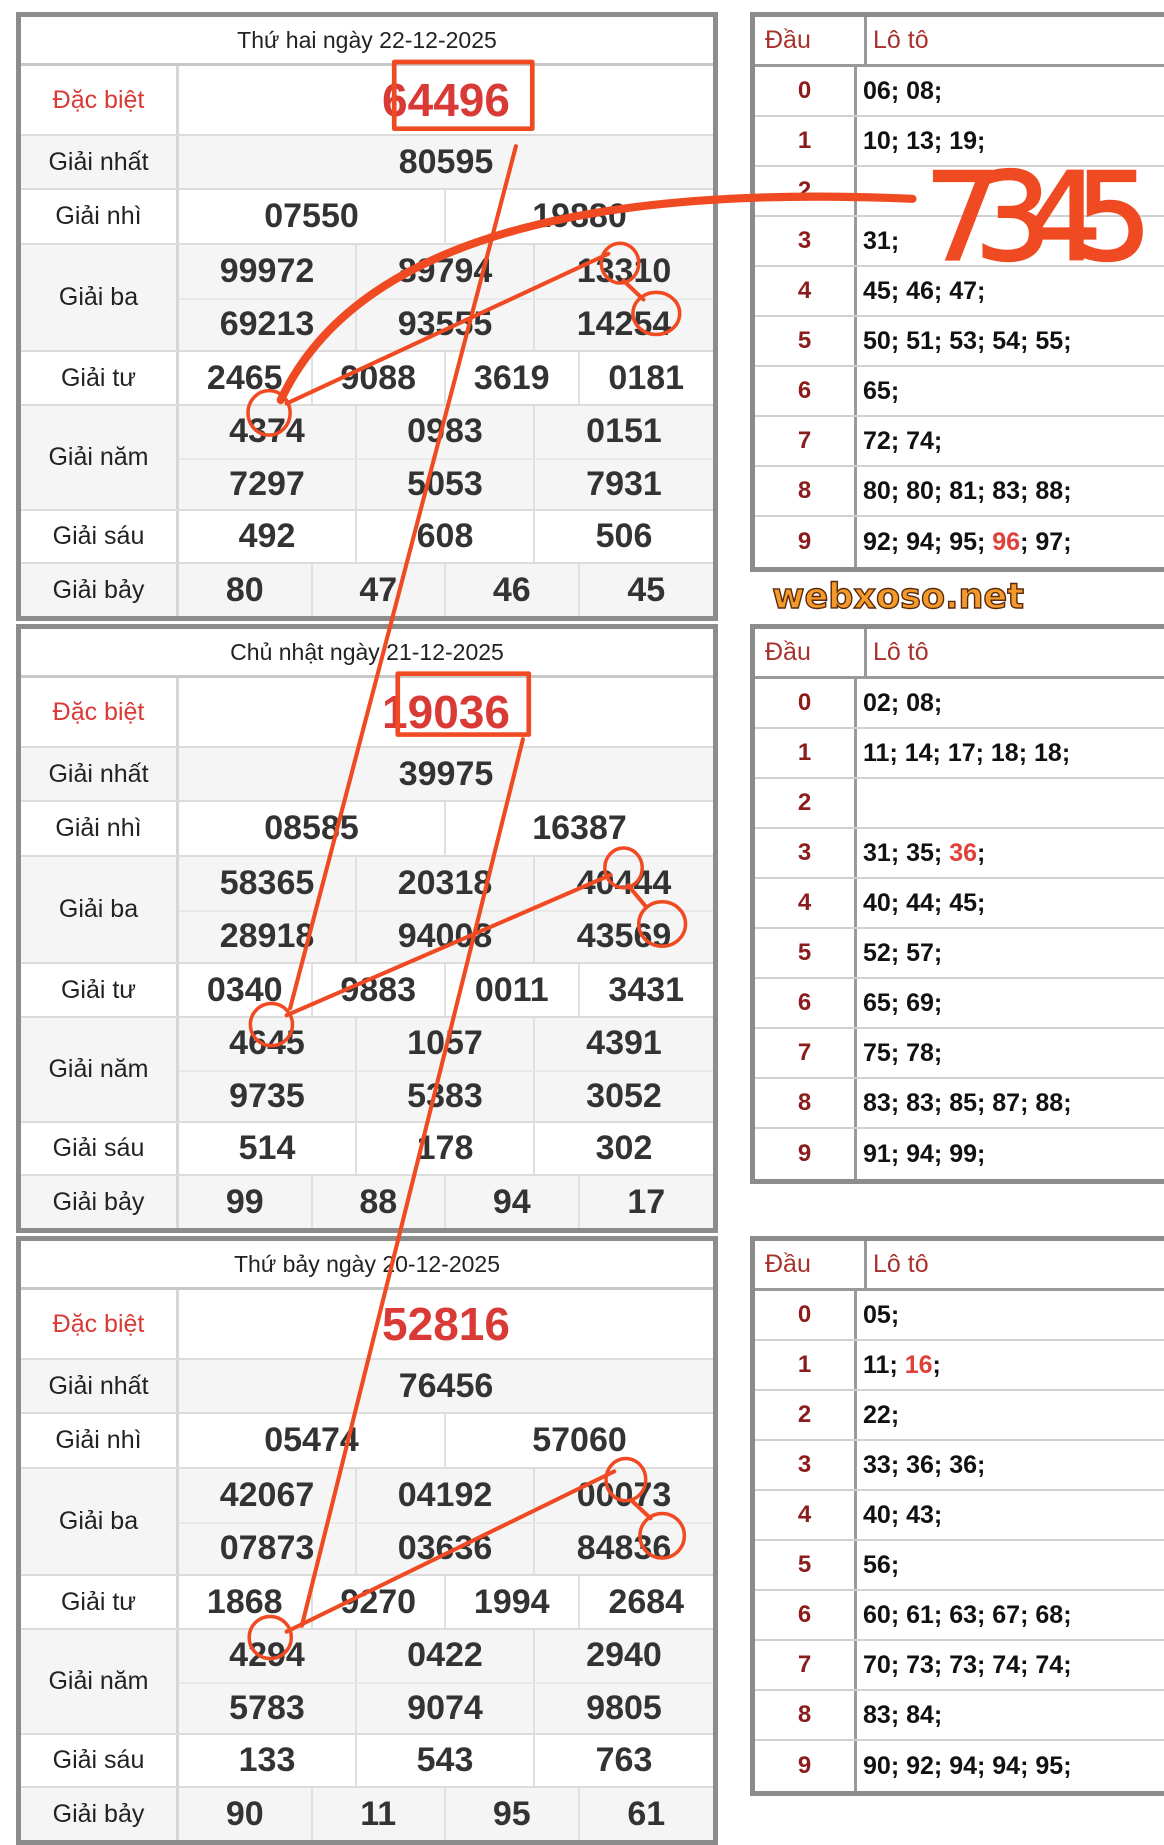  What do you see at coordinates (446, 1760) in the screenshot?
I see `prize-number: 543` at bounding box center [446, 1760].